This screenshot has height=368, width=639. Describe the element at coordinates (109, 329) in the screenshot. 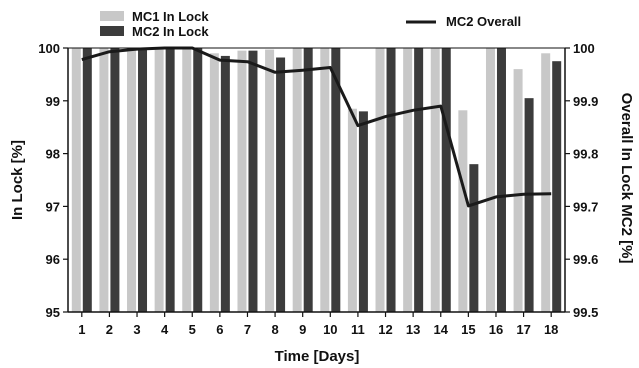

I see `x-tick-label-2: 2` at that location.